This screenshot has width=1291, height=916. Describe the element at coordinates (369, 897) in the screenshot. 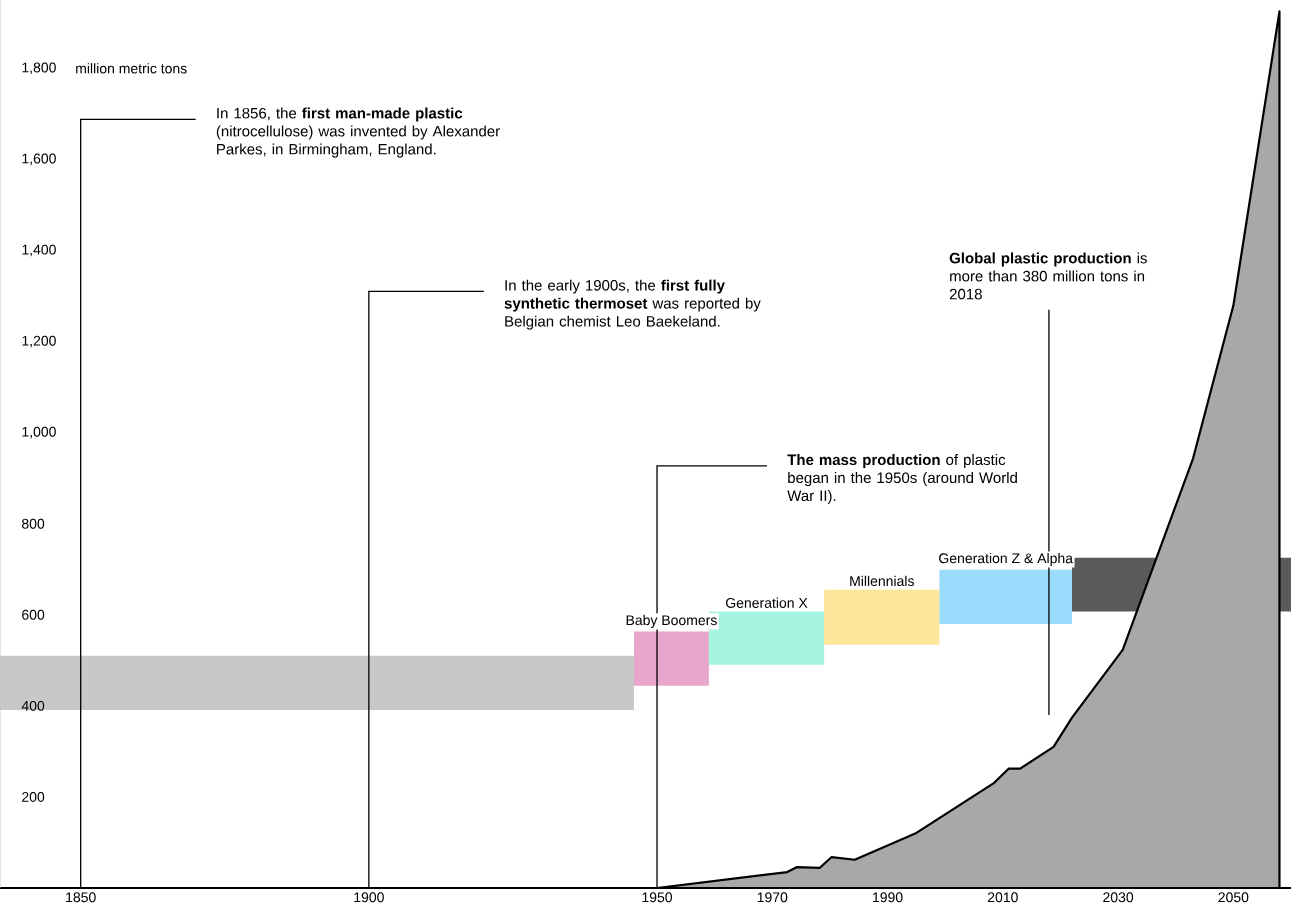

I see `x-tick-label: 1900` at that location.